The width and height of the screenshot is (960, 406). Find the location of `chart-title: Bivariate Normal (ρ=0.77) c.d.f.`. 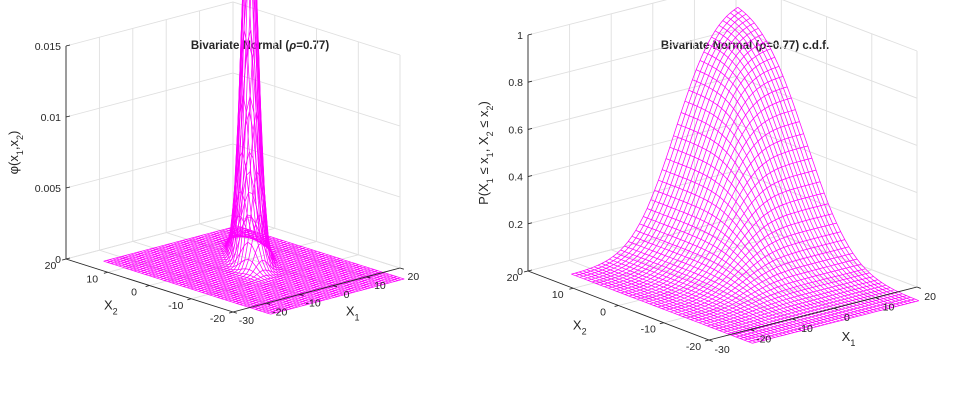

chart-title: Bivariate Normal (ρ=0.77) c.d.f. is located at coordinates (745, 46).